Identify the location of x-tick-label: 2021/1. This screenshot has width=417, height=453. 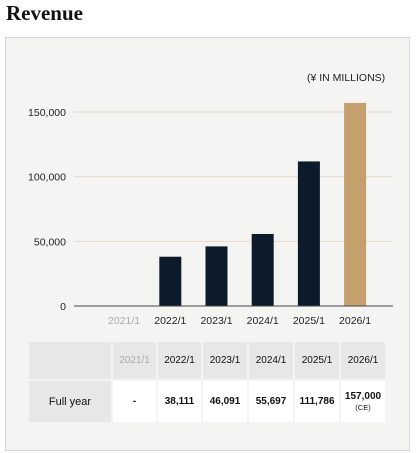
(124, 321).